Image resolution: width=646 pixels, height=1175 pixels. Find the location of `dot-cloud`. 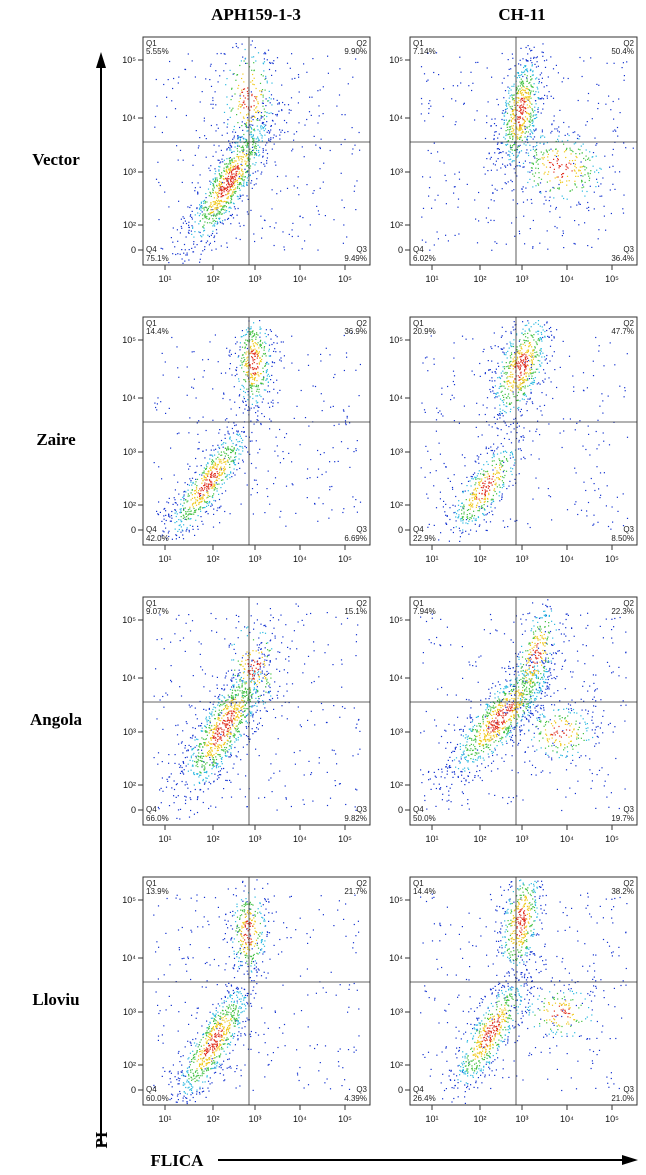

dot-cloud is located at coordinates (257, 152).